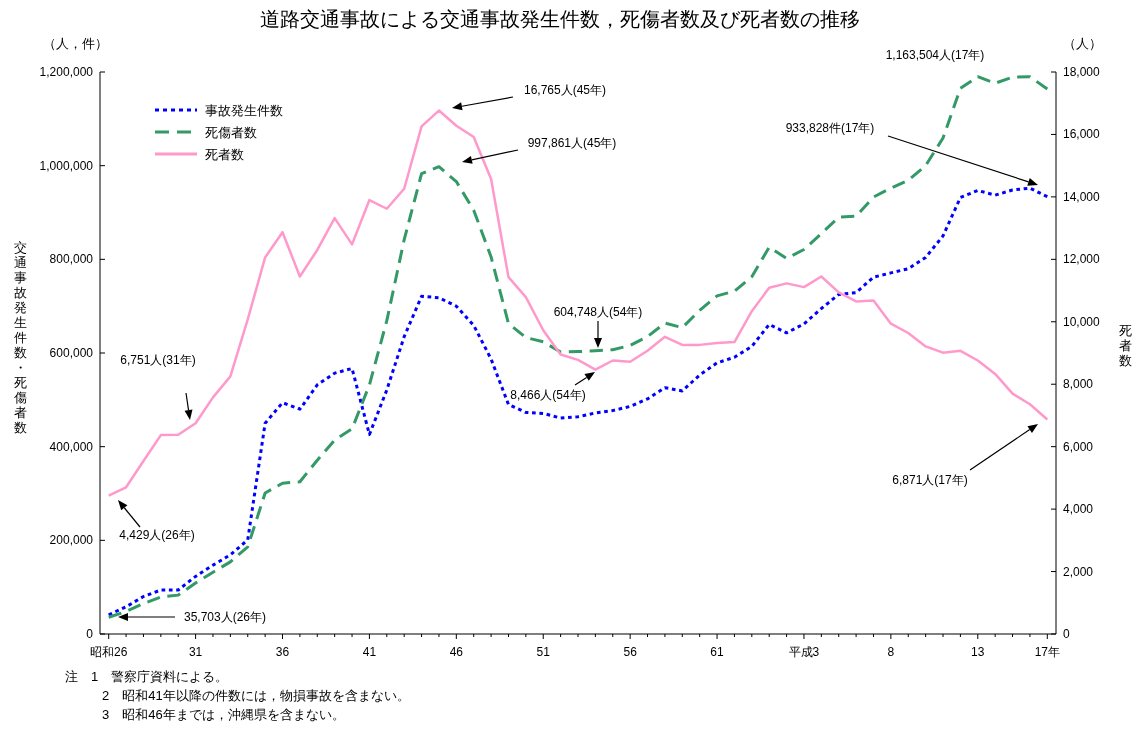 This screenshot has height=729, width=1145. I want to click on x-tick-label: 8, so click(891, 652).